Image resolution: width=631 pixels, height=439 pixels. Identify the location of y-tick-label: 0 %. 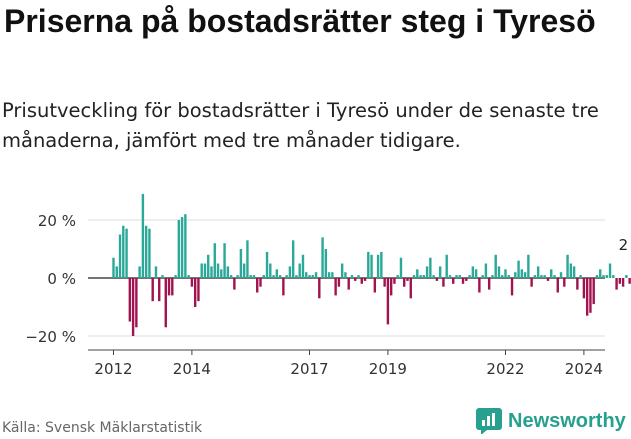
(61, 279).